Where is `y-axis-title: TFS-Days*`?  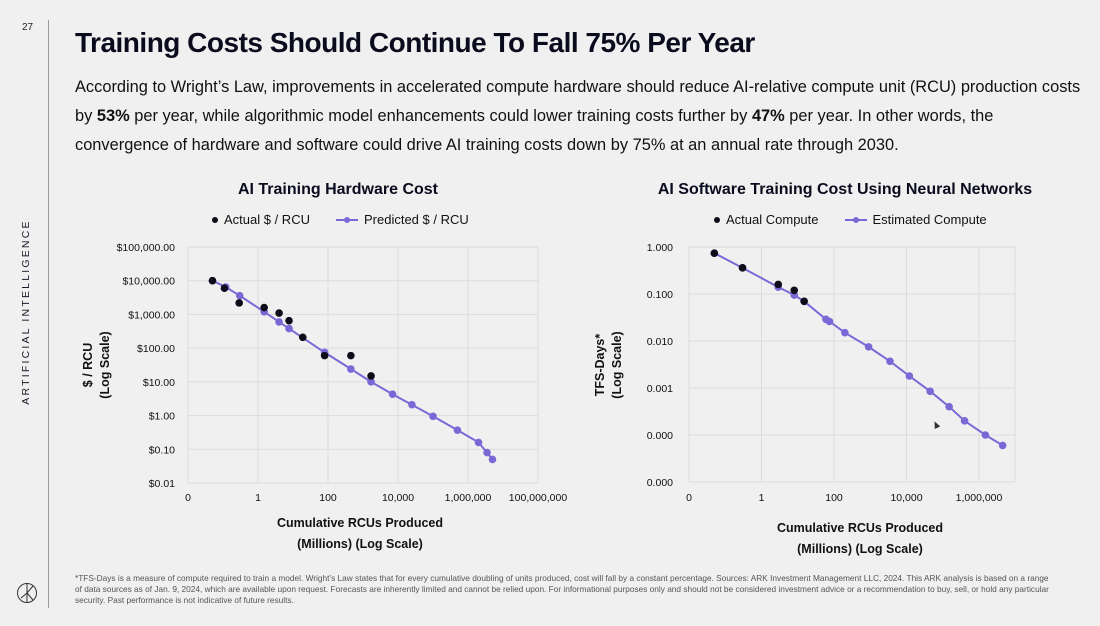
y-axis-title: TFS-Days* is located at coordinates (600, 365).